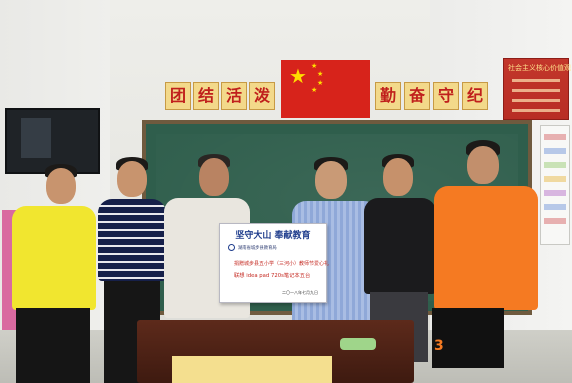  Describe the element at coordinates (446, 96) in the screenshot. I see `banner-char: 守` at that location.